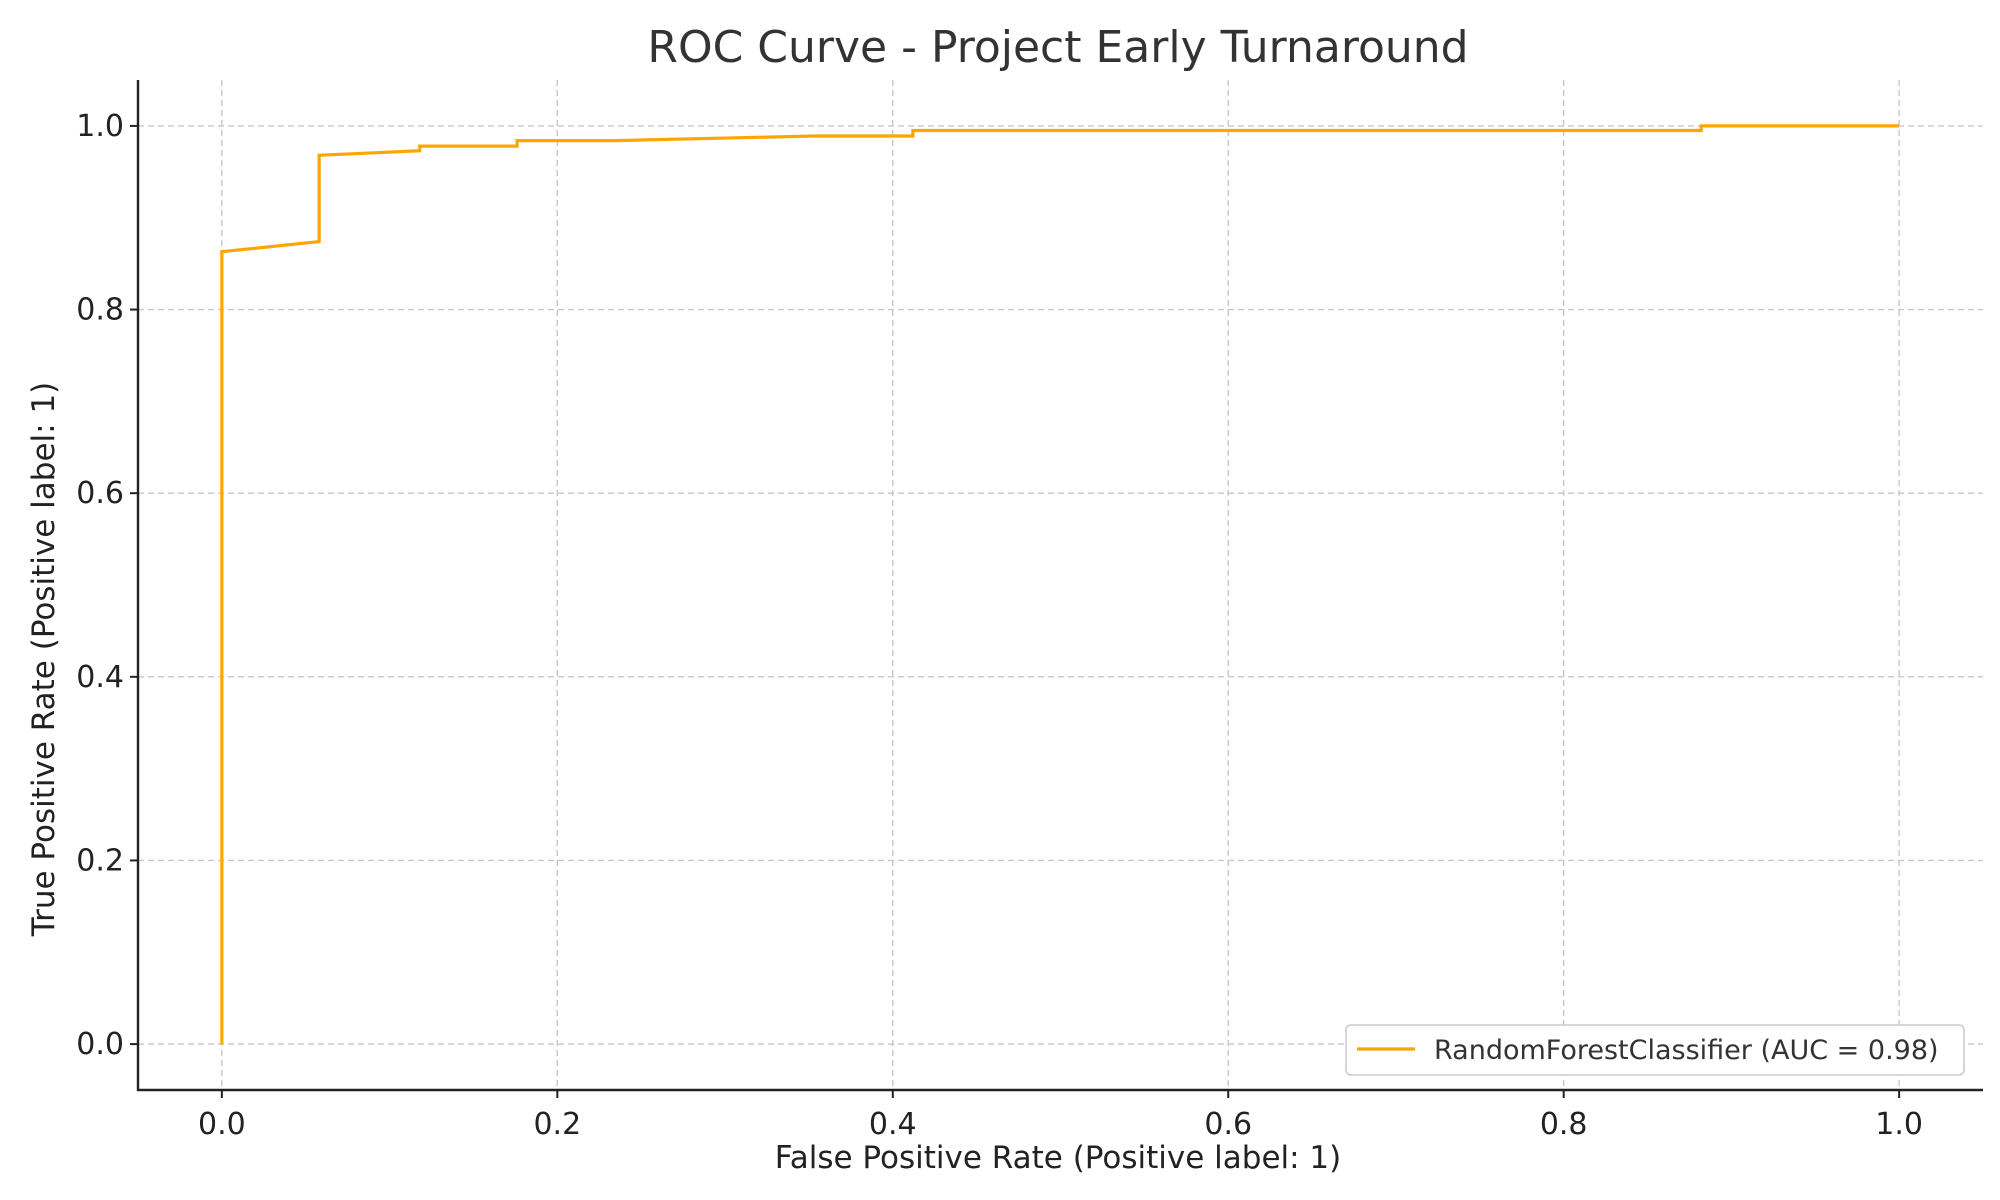  Describe the element at coordinates (100, 860) in the screenshot. I see `y-tick-label-1: 0.2` at that location.